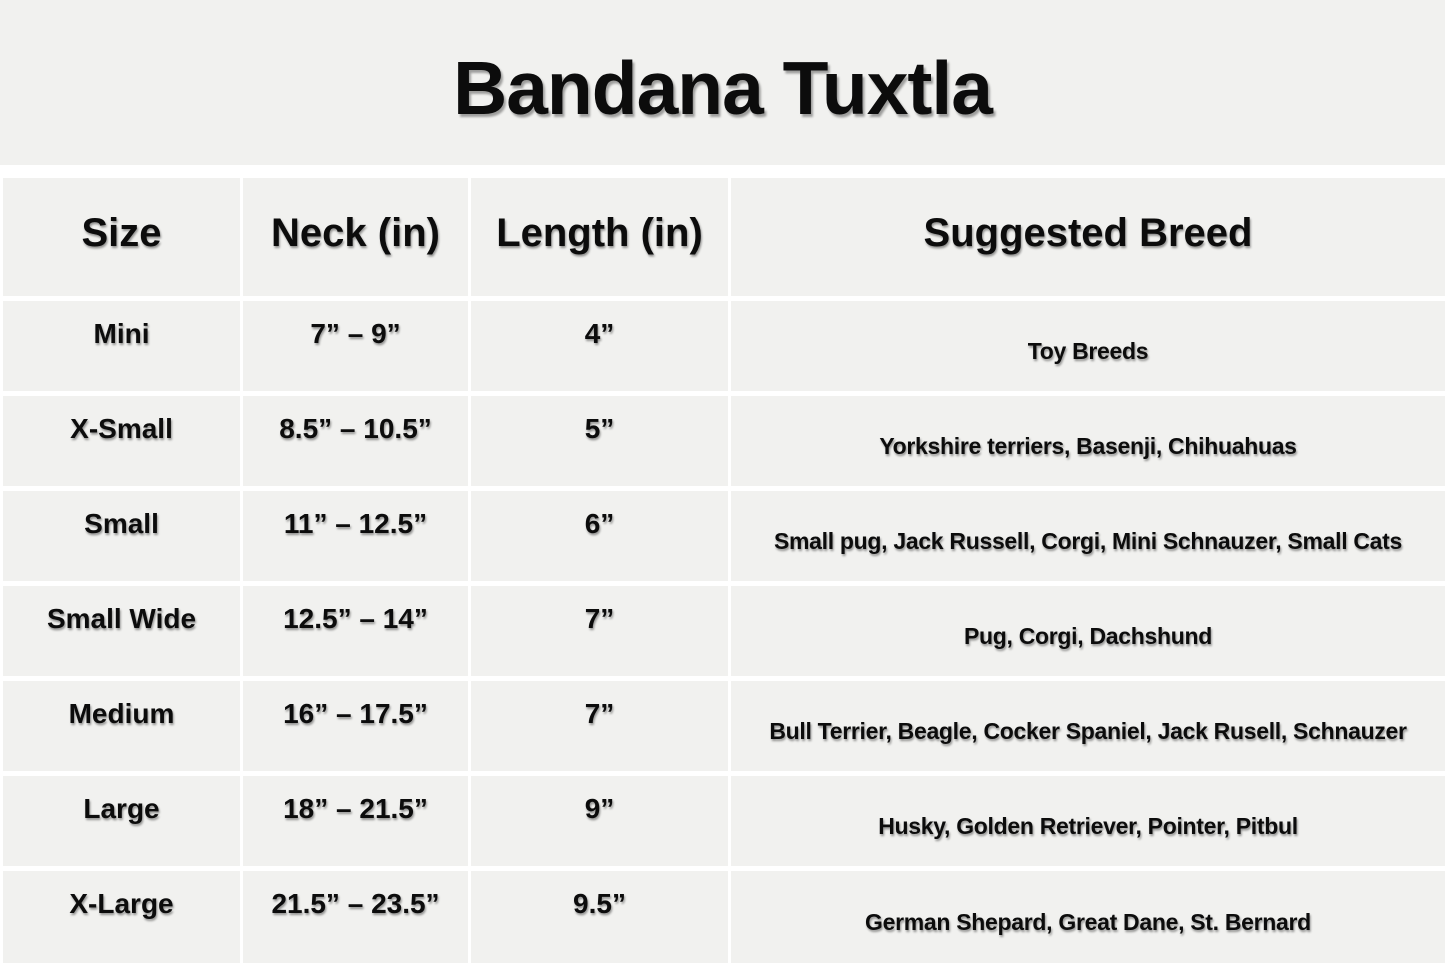 This screenshot has width=1445, height=963. What do you see at coordinates (599, 821) in the screenshot?
I see `length-cell: 9”` at bounding box center [599, 821].